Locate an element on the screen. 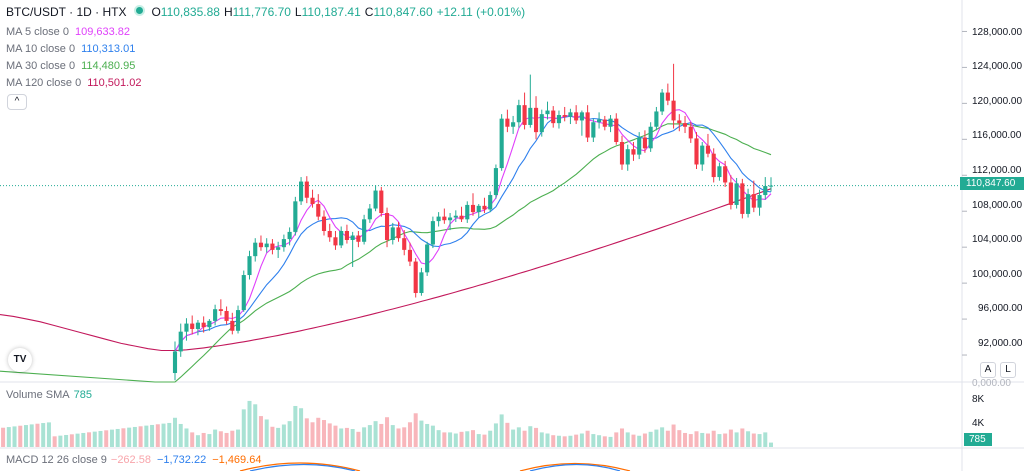 This screenshot has height=471, width=1024. macd-line-curve is located at coordinates (575, 467).